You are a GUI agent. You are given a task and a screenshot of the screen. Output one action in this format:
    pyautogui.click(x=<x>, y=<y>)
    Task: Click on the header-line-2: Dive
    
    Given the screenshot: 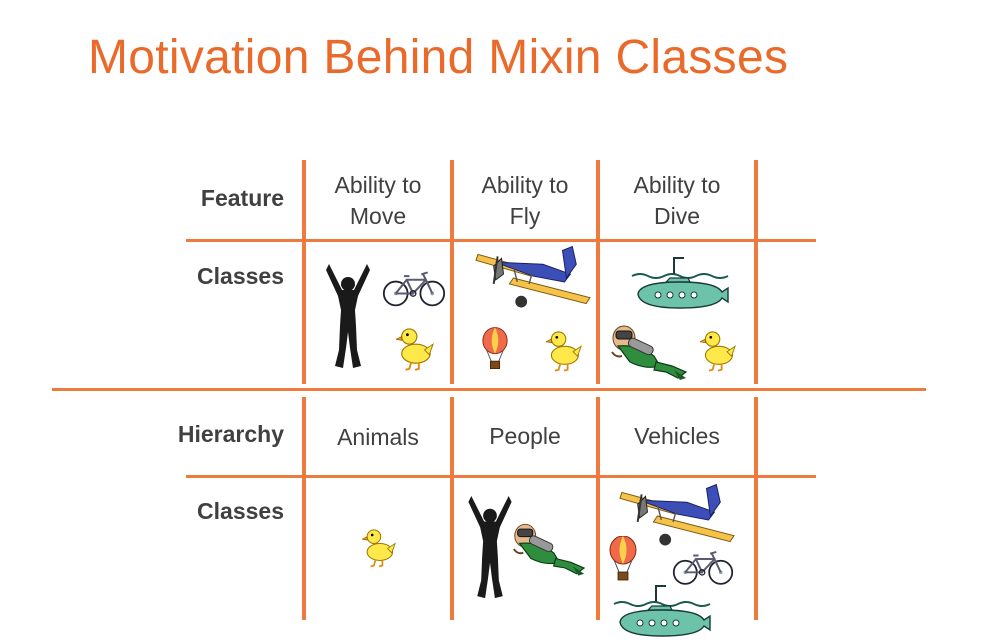 What is the action you would take?
    pyautogui.click(x=676, y=216)
    